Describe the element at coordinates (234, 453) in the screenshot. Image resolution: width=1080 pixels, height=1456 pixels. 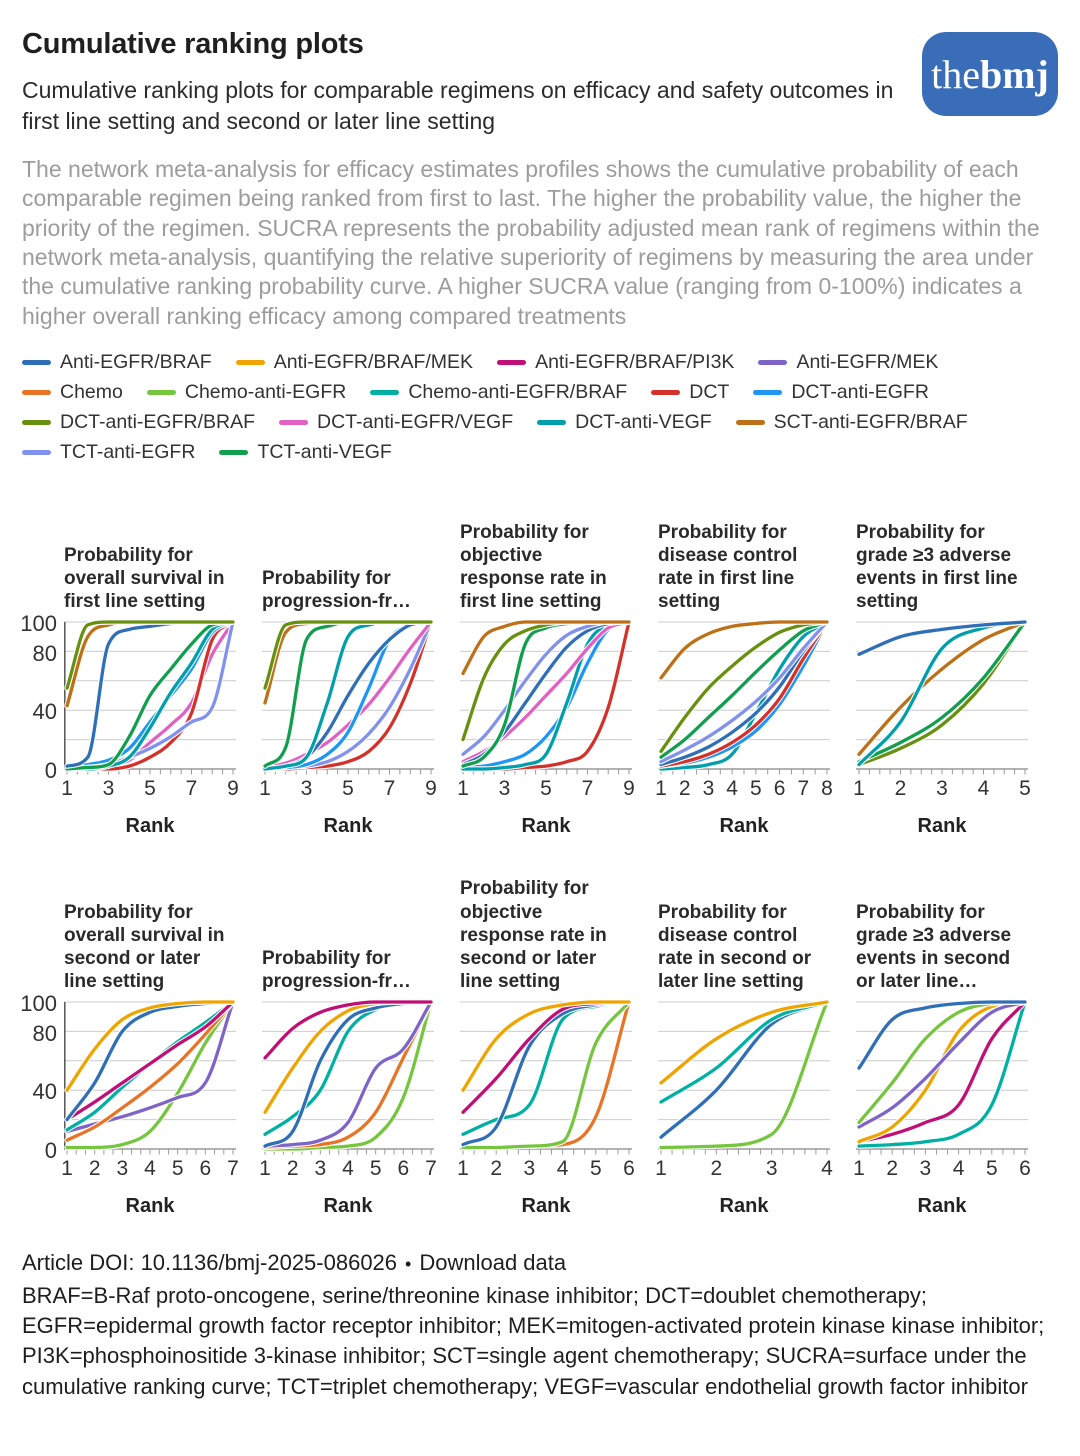
I see `legend-swatch-tct-anti-vegf` at that location.